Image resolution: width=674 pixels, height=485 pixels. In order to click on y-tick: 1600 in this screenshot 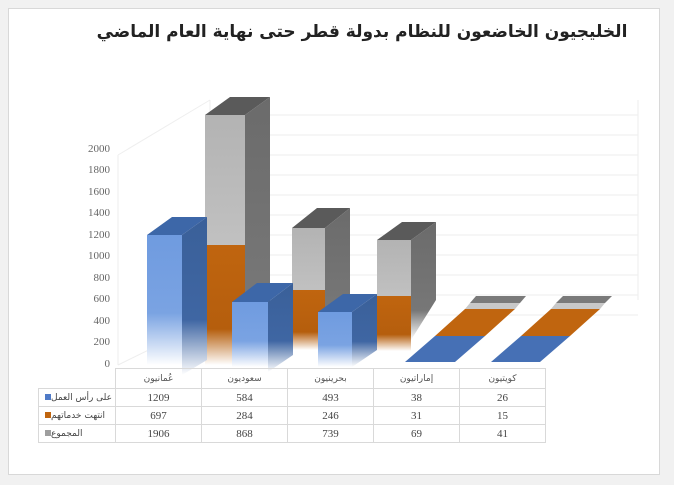, I will do `click(99, 192)`.